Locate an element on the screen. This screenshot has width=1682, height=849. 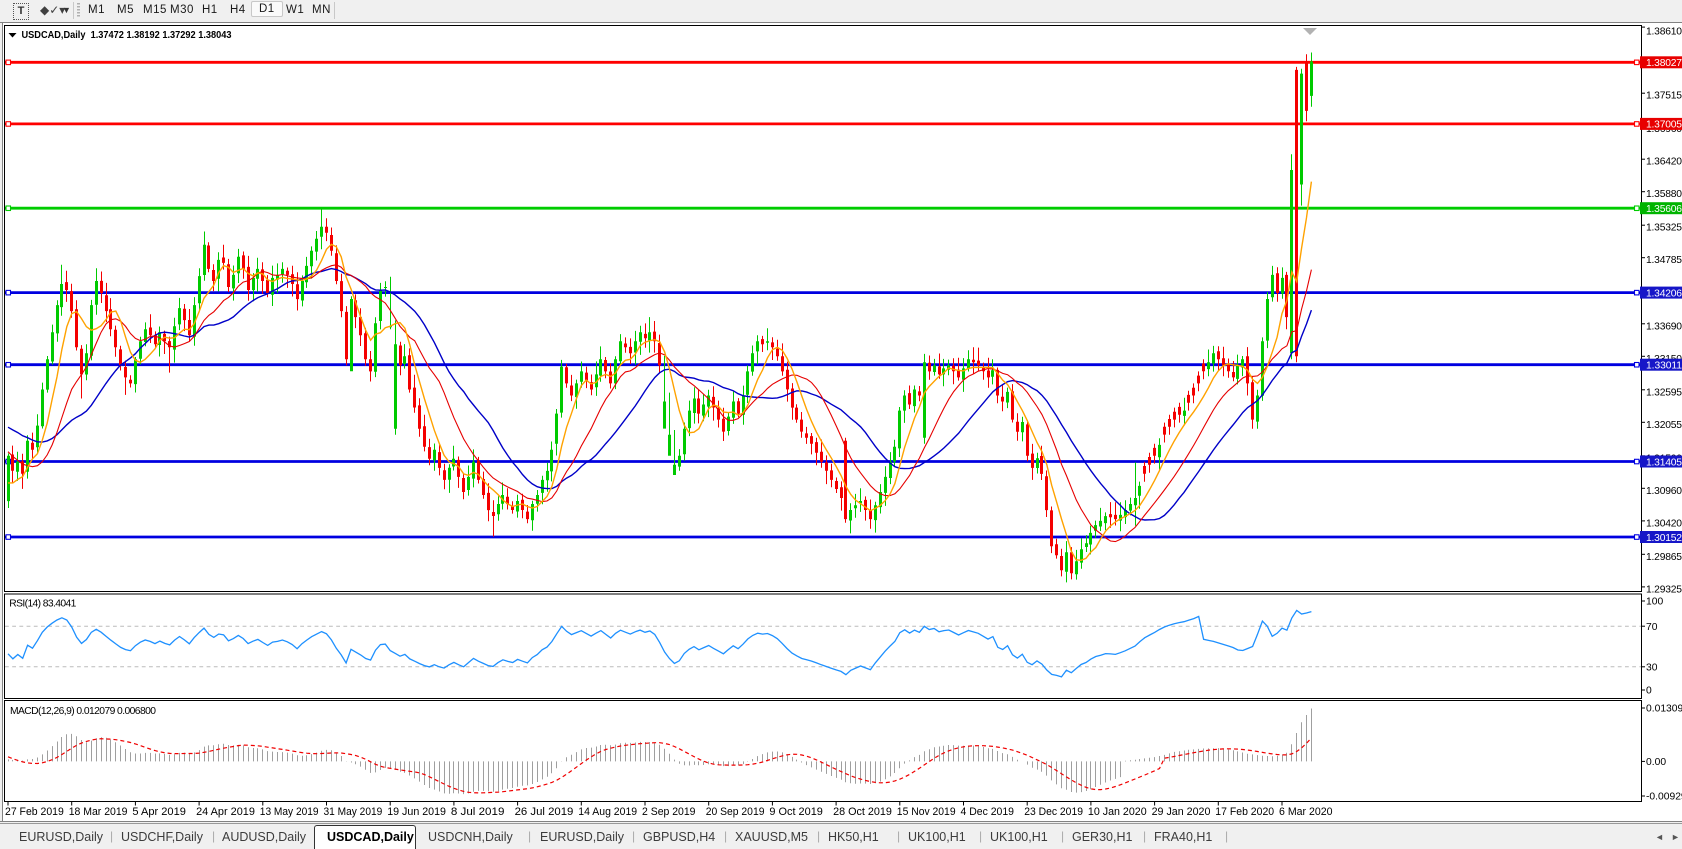
svg-text: 19 Jun 2019 is located at coordinates (416, 812).